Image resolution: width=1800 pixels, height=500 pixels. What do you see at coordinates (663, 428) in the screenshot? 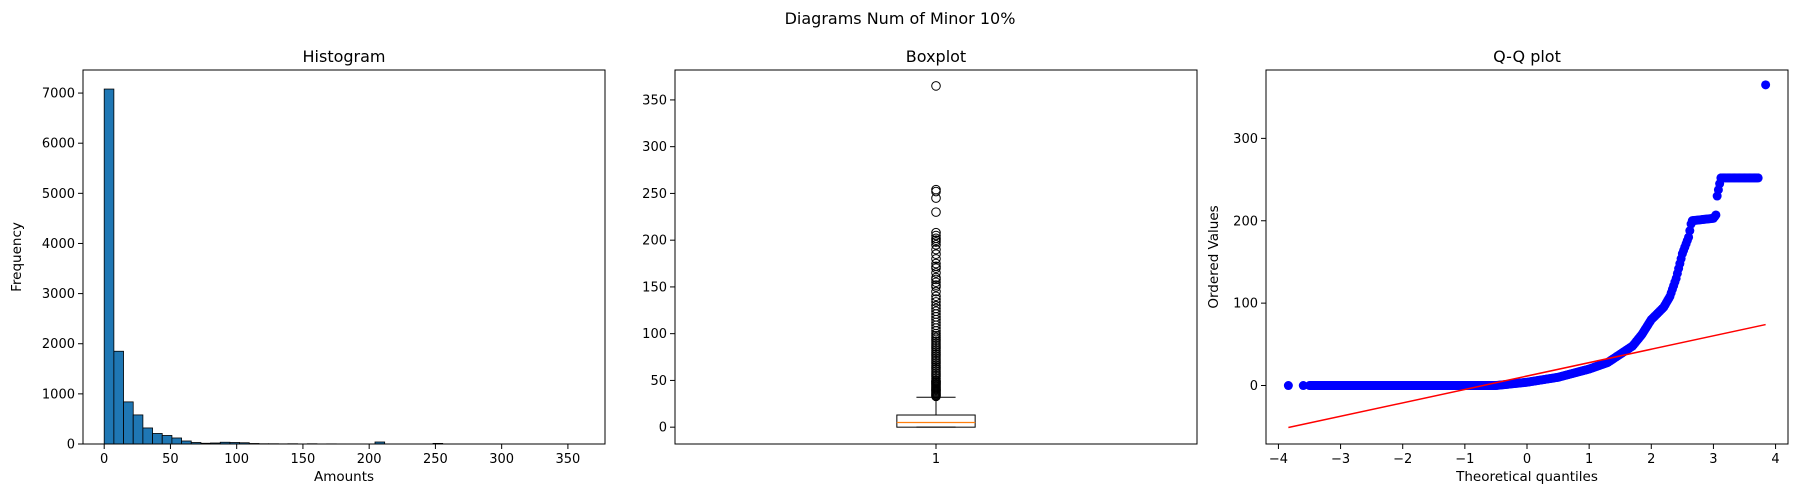
I see `boxplot-y-tick-label: 0` at bounding box center [663, 428].